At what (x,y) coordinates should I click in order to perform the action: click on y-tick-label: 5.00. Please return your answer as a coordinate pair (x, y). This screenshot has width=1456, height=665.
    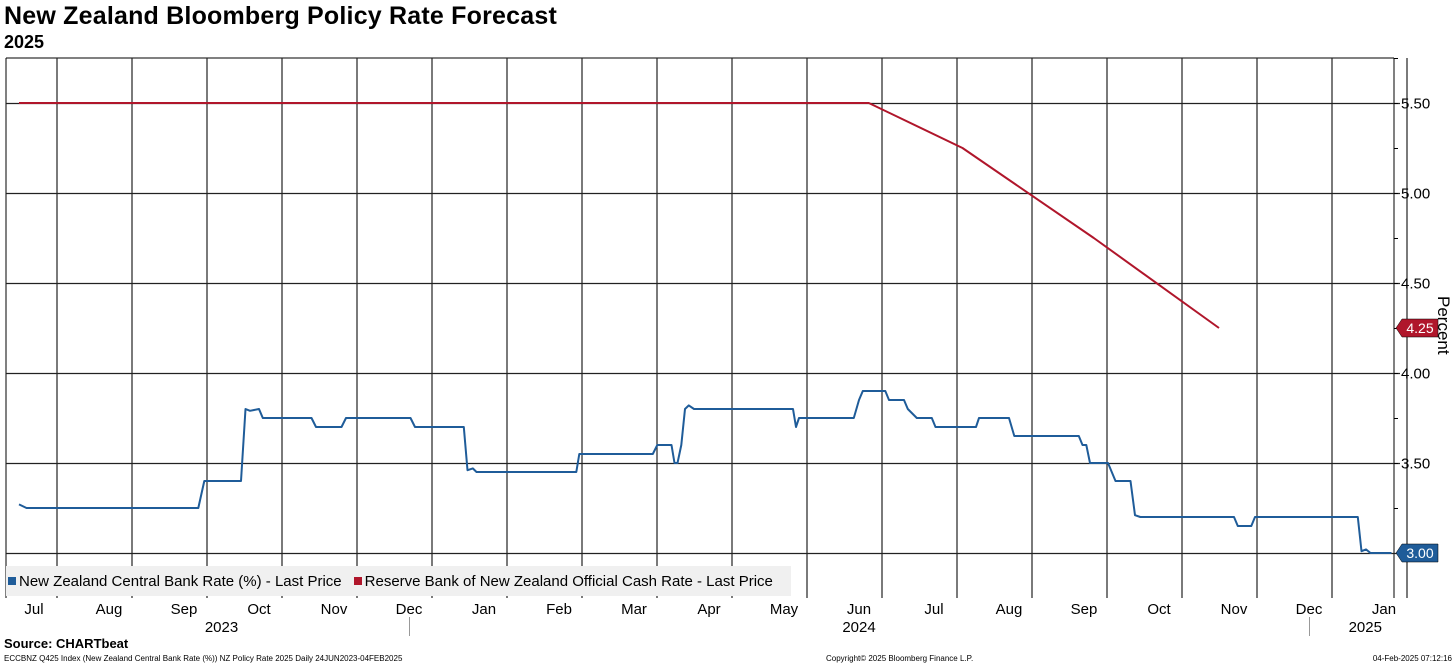
    Looking at the image, I should click on (1415, 194).